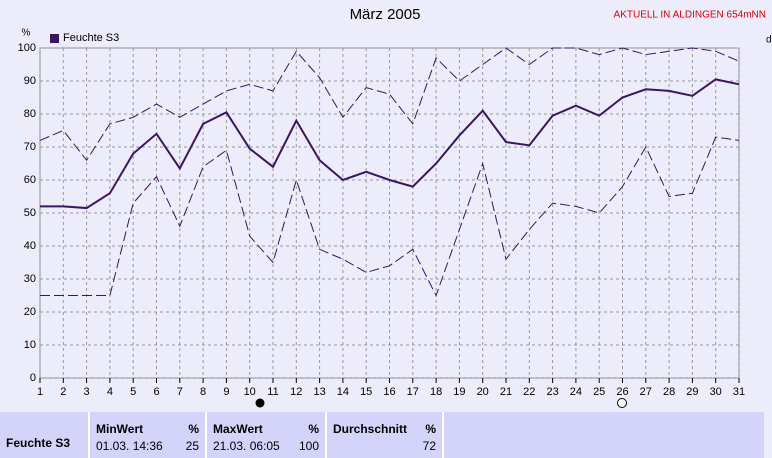 The width and height of the screenshot is (772, 458). I want to click on x-tick-label: 27, so click(646, 392).